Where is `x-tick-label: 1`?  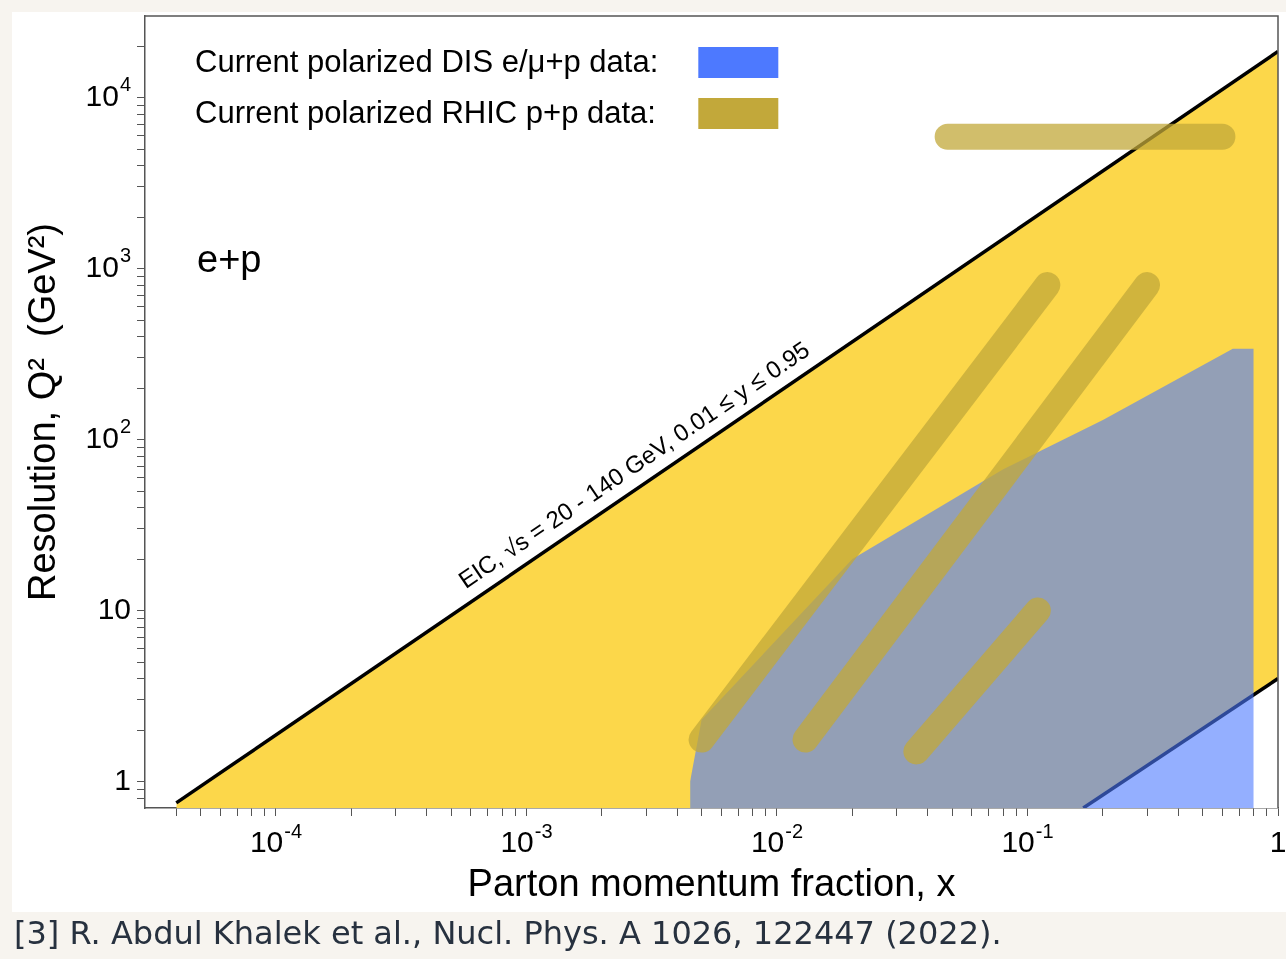
x-tick-label: 1 is located at coordinates (1277, 842).